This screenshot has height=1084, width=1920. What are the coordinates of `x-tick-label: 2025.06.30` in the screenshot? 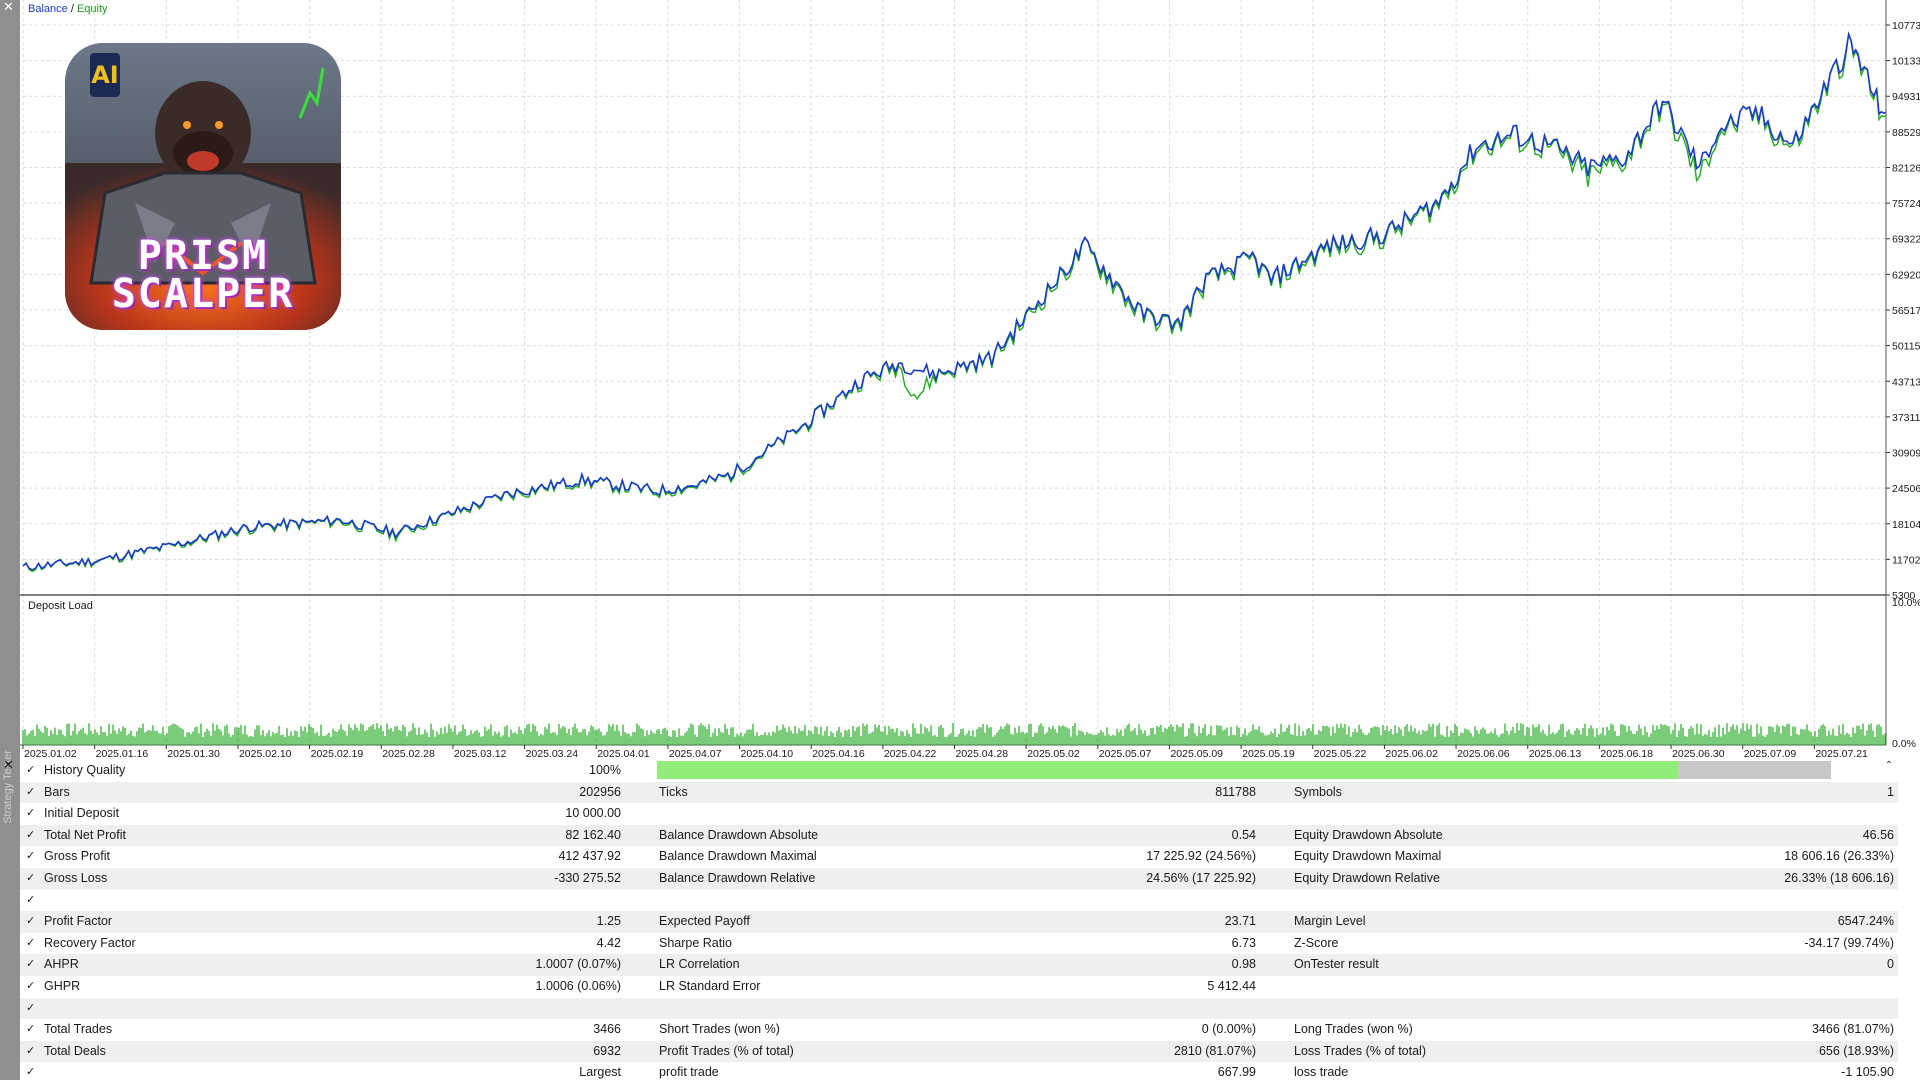 It's located at (1698, 754).